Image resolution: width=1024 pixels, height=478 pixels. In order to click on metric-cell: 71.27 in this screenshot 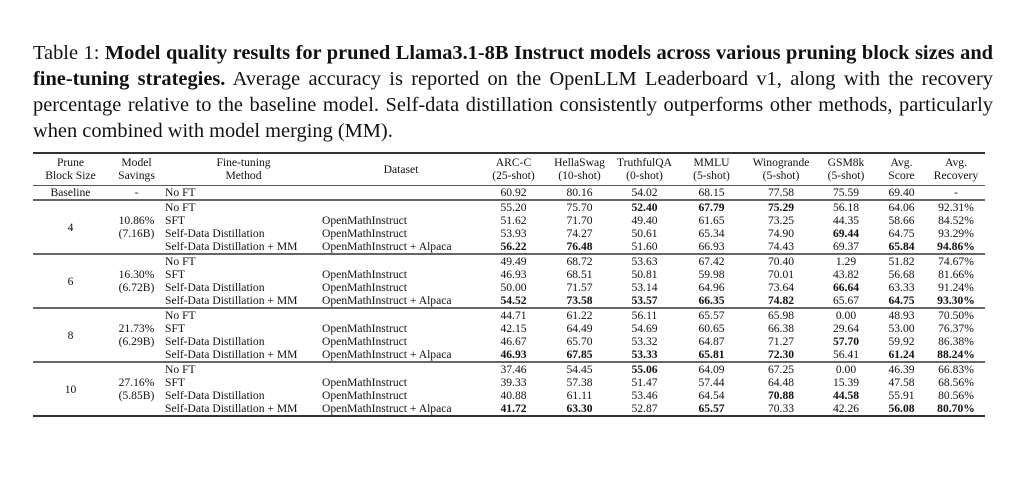, I will do `click(781, 341)`.